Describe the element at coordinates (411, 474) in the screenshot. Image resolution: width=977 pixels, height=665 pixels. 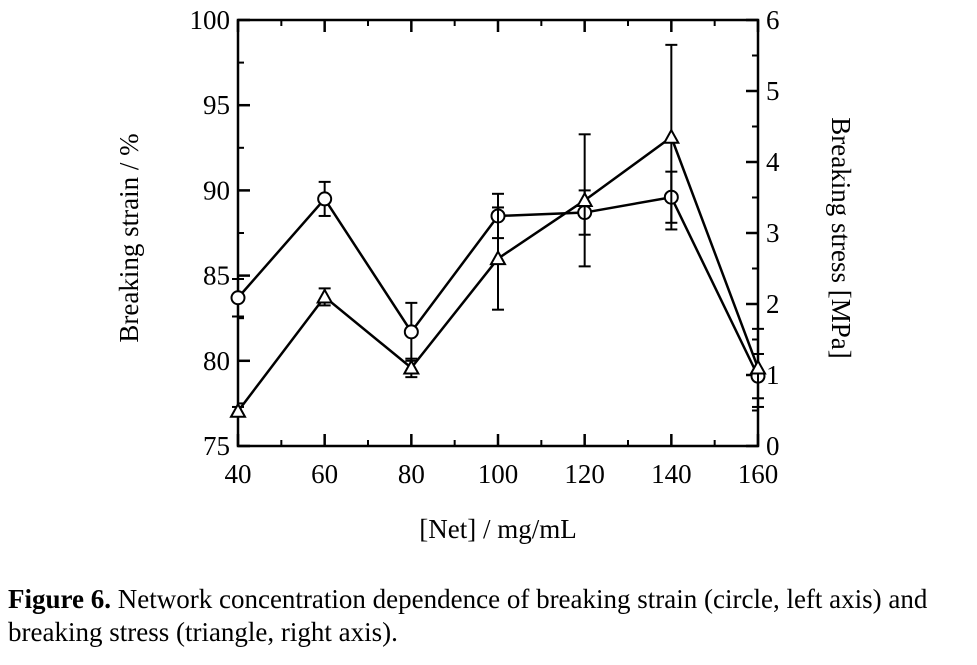
I see `x-tick-label: 80` at that location.